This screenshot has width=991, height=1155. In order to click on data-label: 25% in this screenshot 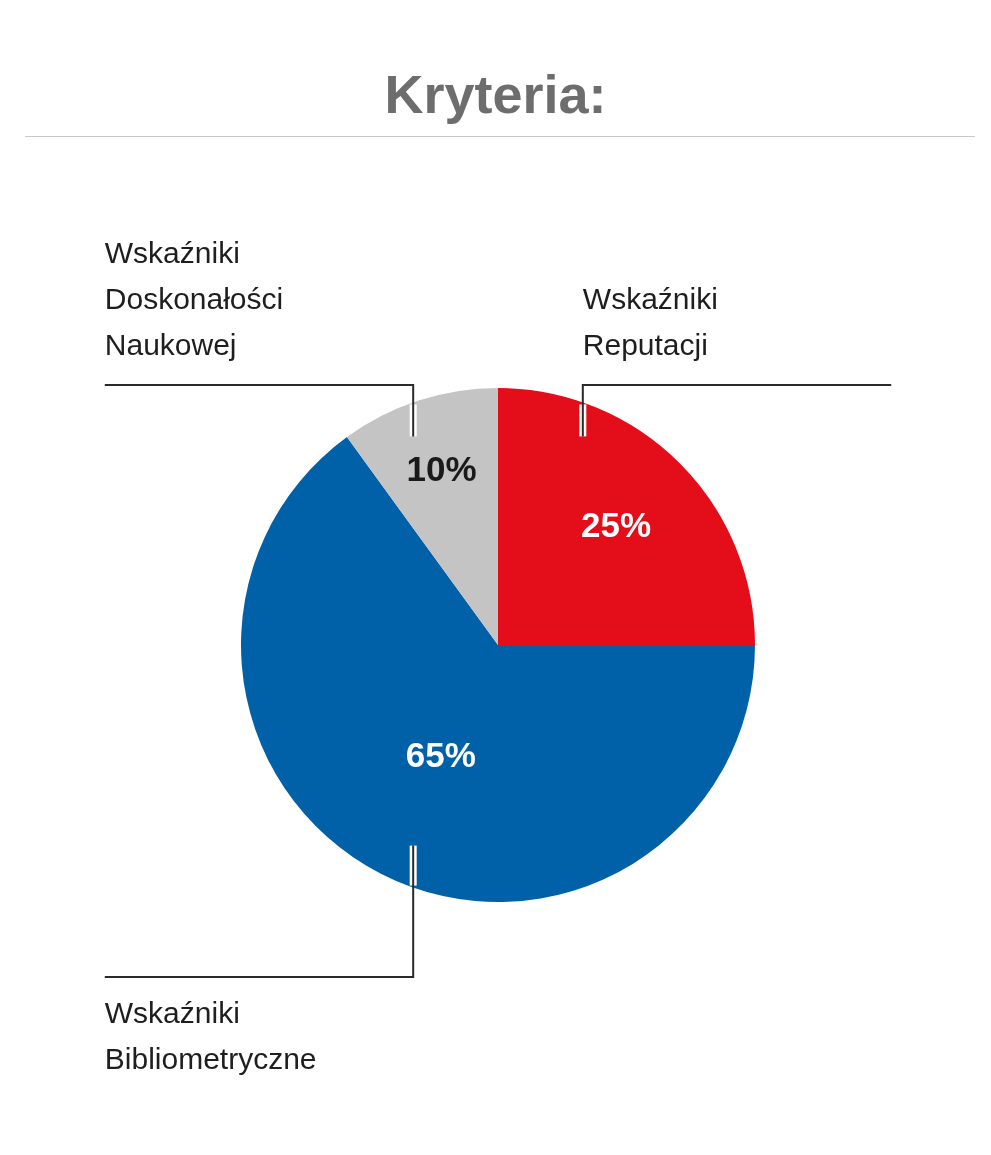, I will do `click(616, 524)`.